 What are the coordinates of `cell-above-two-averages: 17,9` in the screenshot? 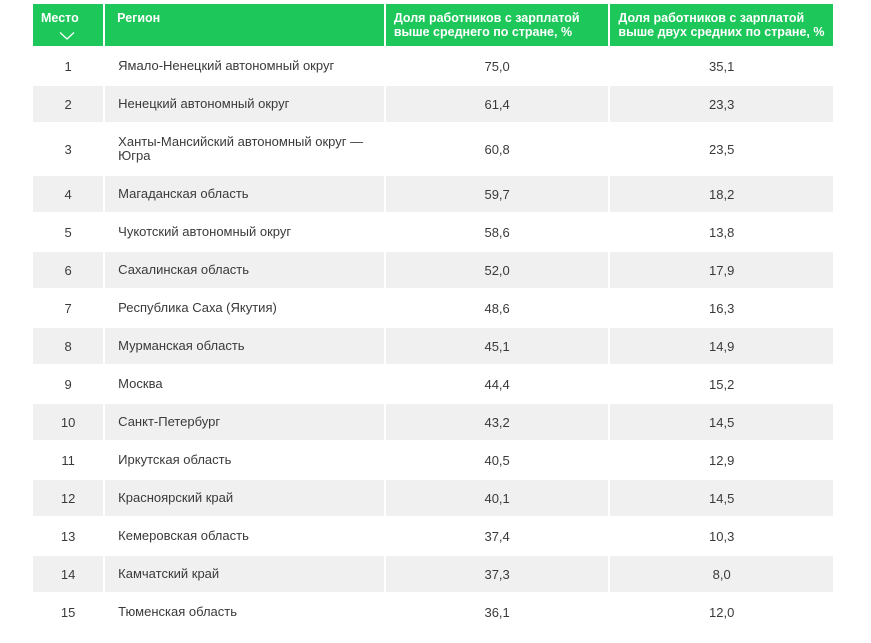 It's located at (721, 270).